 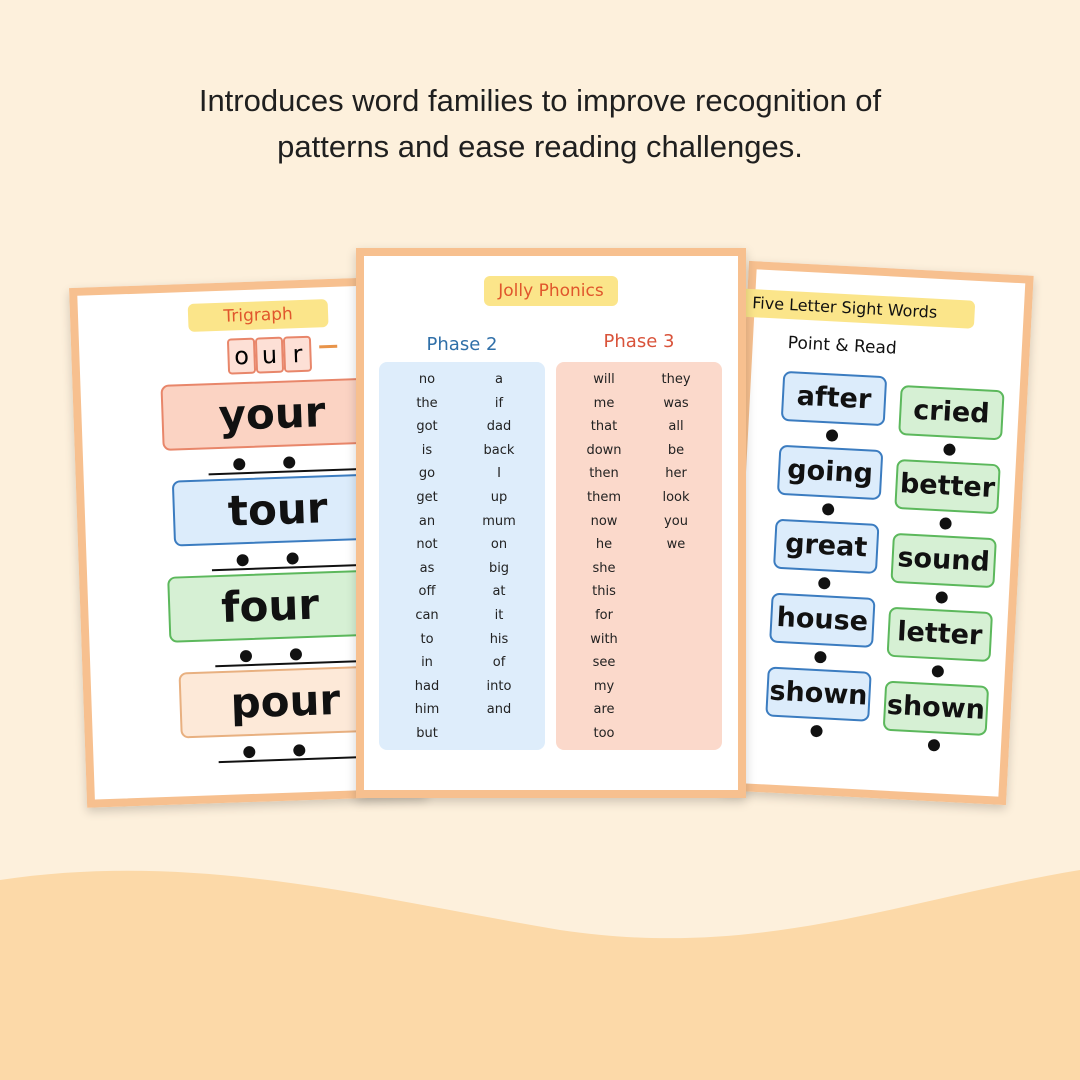 I want to click on word: my, so click(x=604, y=686).